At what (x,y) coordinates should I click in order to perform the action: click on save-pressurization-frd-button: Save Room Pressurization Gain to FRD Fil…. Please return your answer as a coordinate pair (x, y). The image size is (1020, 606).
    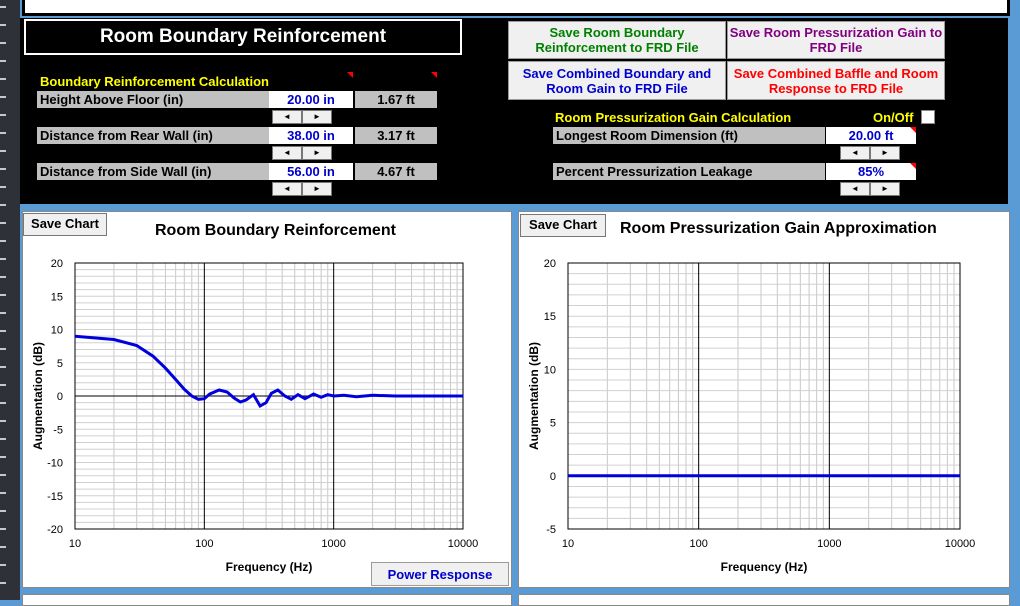
    Looking at the image, I should click on (836, 40).